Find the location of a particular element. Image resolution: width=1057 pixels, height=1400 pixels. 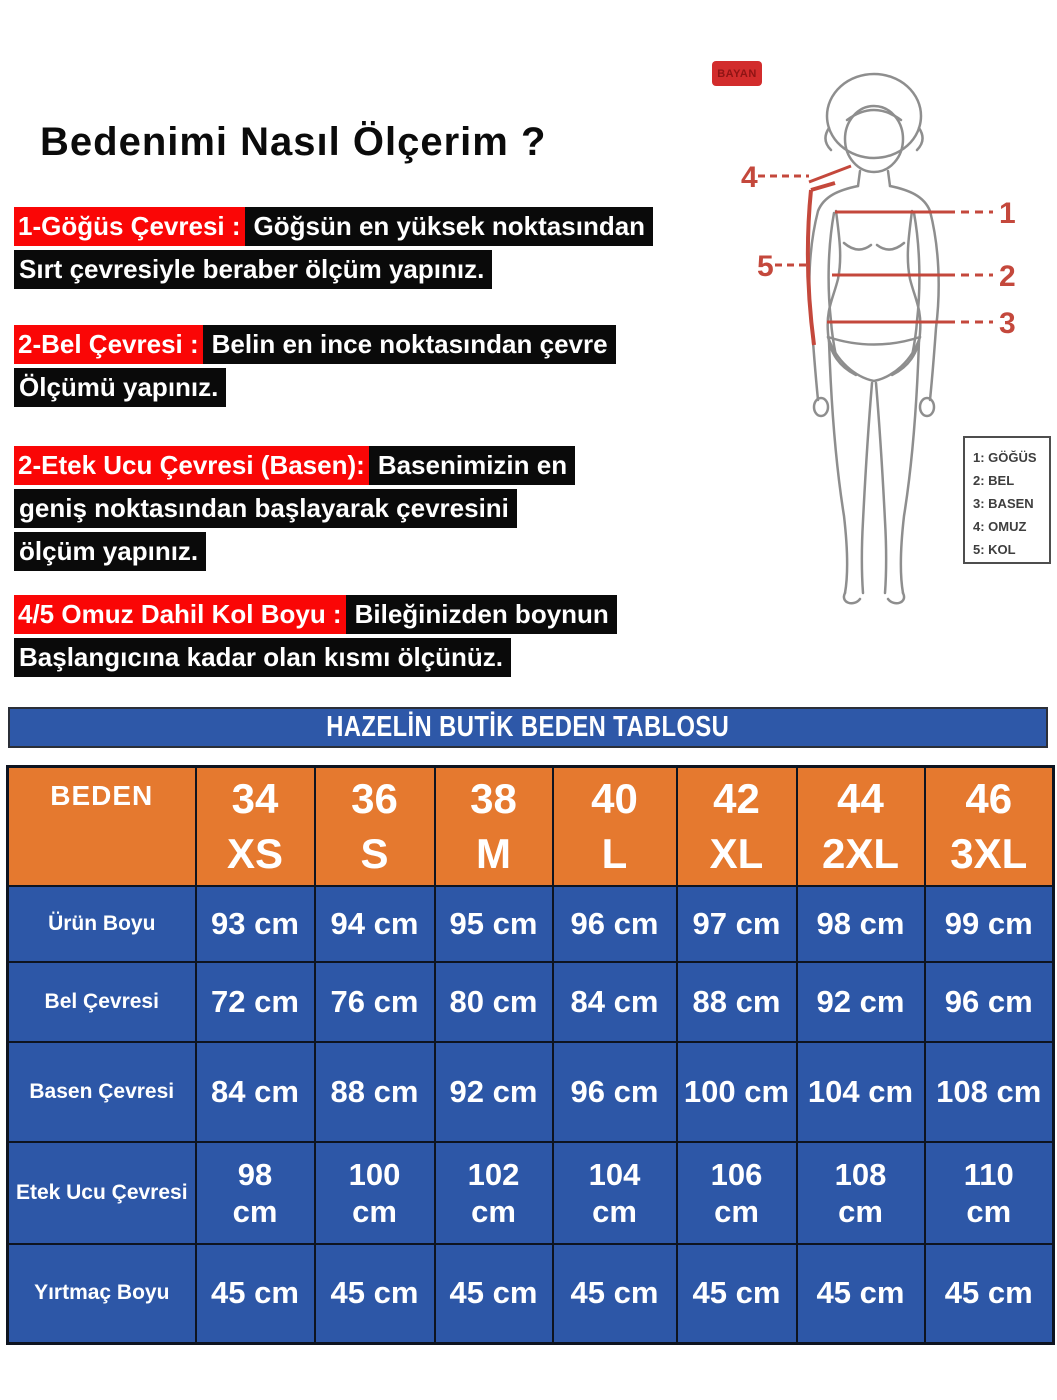

cell-number: 110 is located at coordinates (988, 1174).